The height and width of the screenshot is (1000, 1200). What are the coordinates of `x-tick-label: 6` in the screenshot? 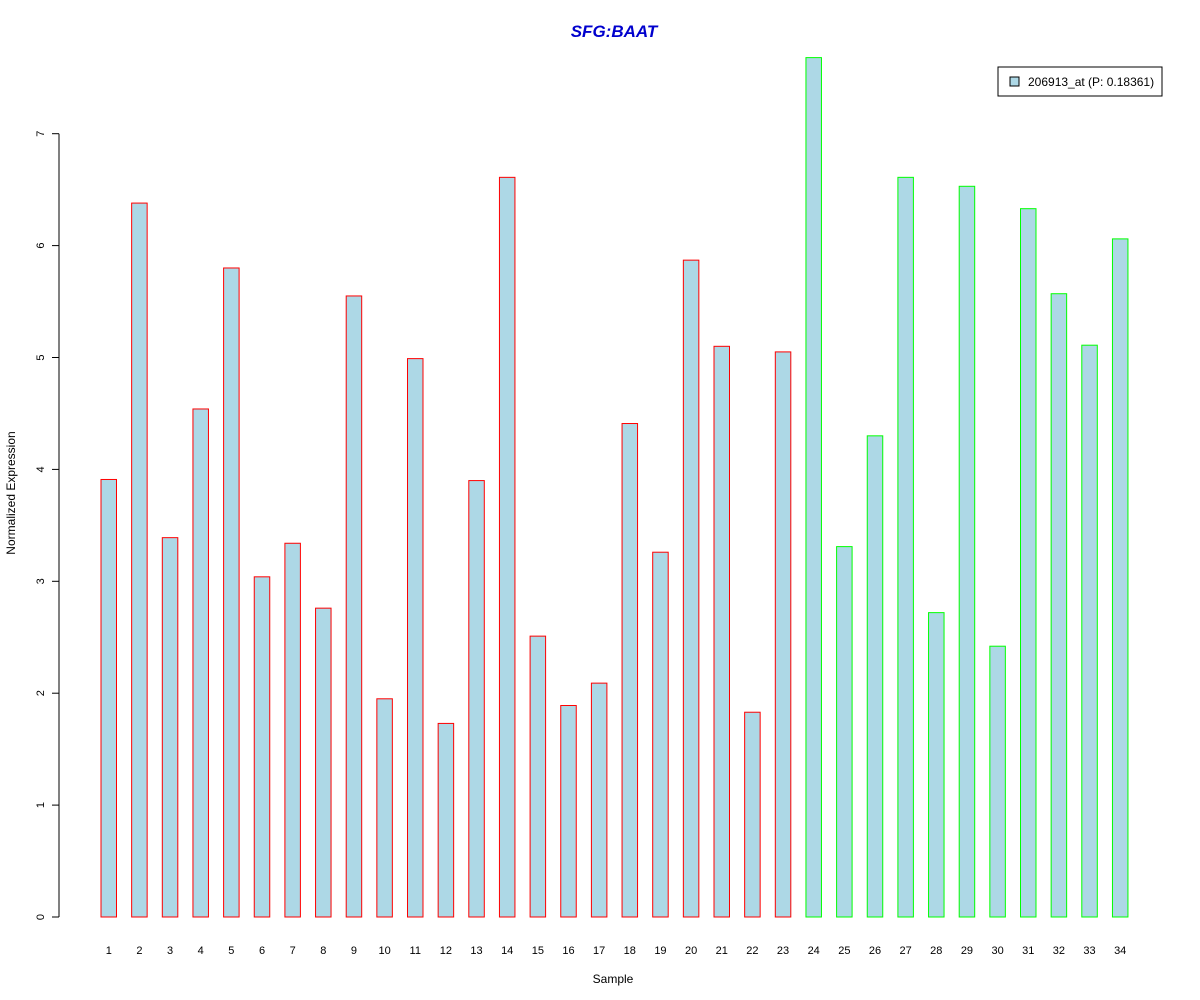 It's located at (262, 951).